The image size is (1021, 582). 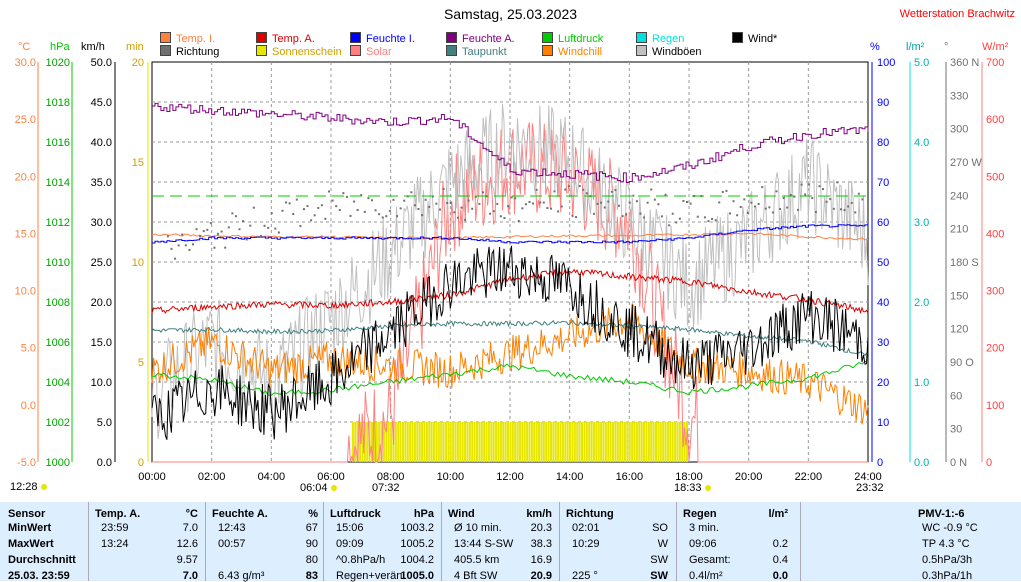 I want to click on legend-label: Temp. I., so click(x=196, y=39).